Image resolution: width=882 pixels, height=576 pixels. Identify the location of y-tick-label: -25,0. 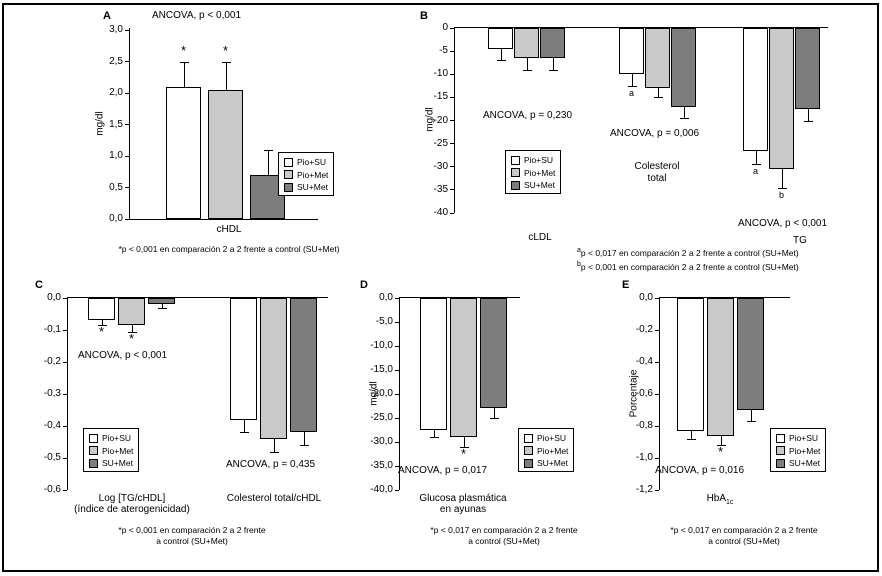
(381, 417).